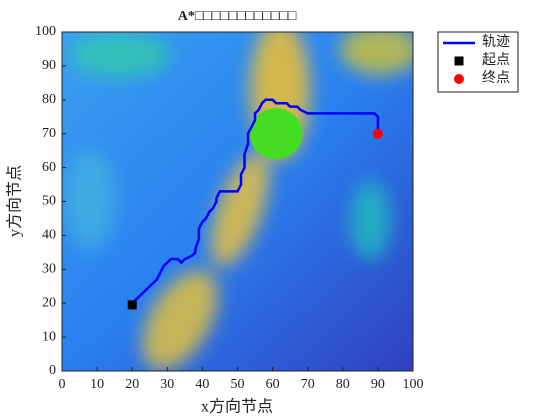 The width and height of the screenshot is (560, 420). Describe the element at coordinates (496, 60) in the screenshot. I see `legend-label: 起点` at that location.